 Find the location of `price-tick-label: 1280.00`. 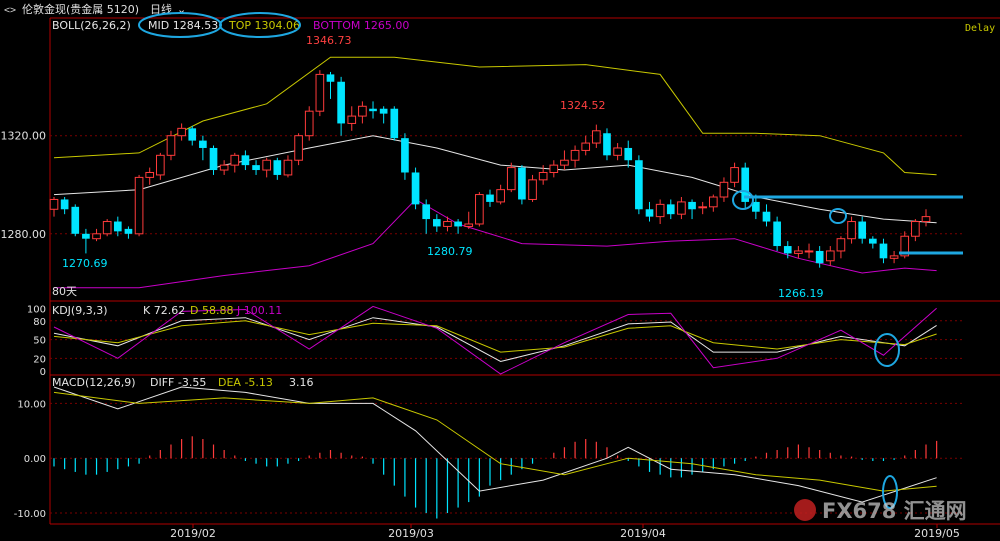

price-tick-label: 1280.00 is located at coordinates (24, 234).